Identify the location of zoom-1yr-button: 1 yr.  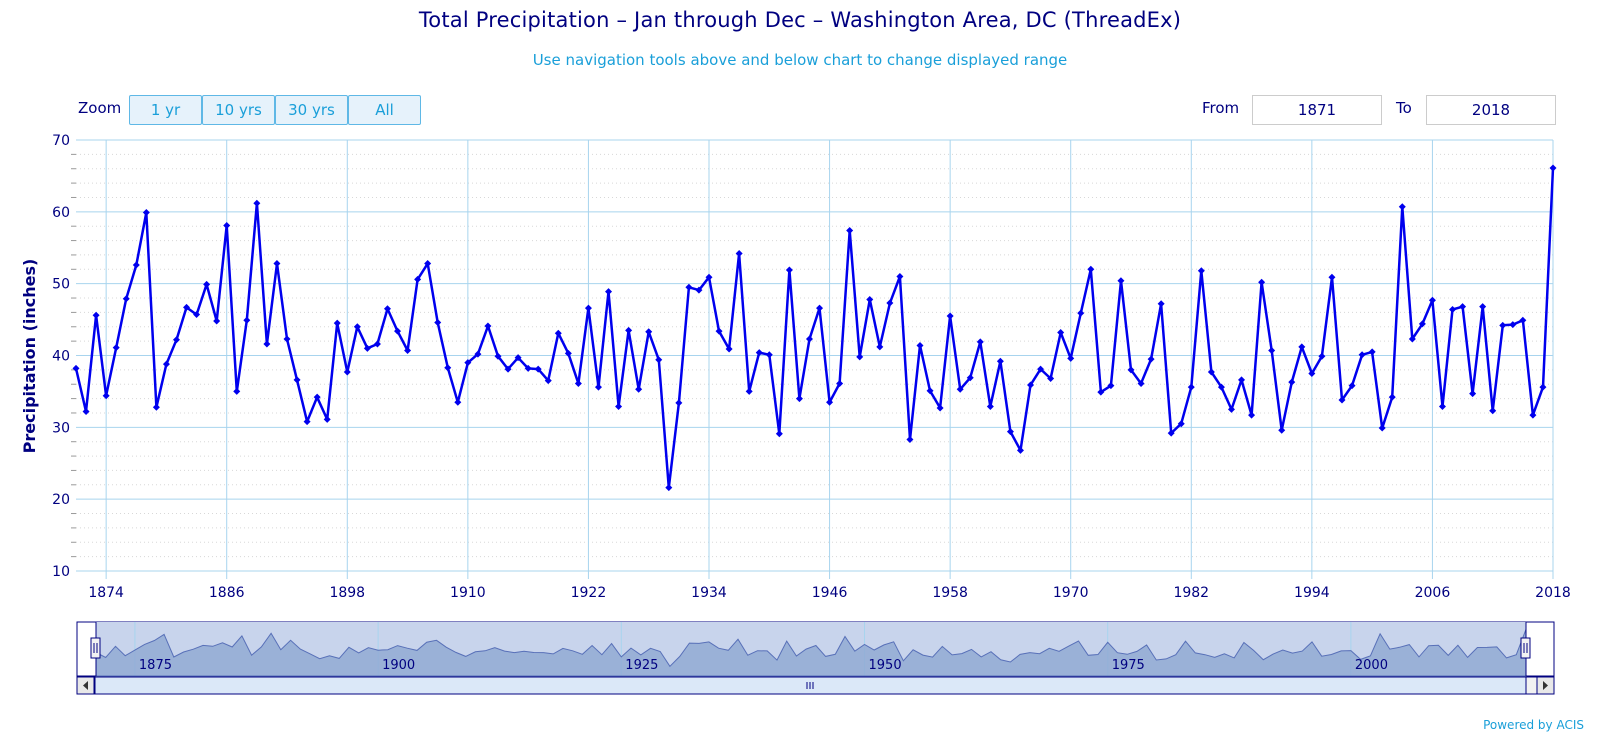
(165, 110).